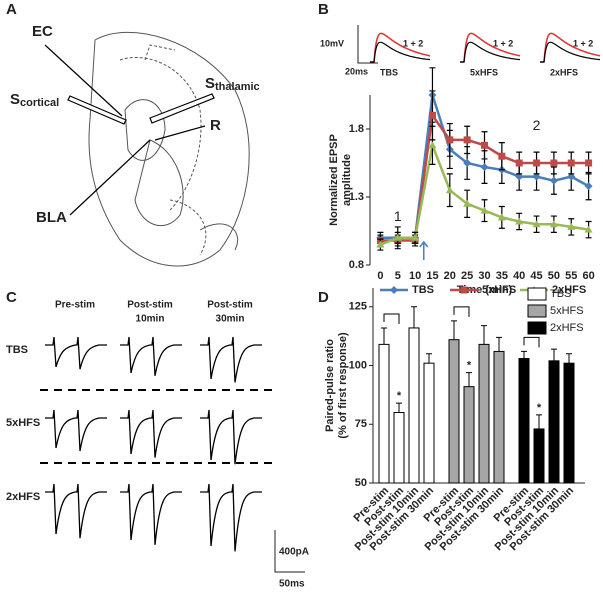 The height and width of the screenshot is (596, 603). What do you see at coordinates (484, 72) in the screenshot?
I see `trace-label: 5xHFS` at bounding box center [484, 72].